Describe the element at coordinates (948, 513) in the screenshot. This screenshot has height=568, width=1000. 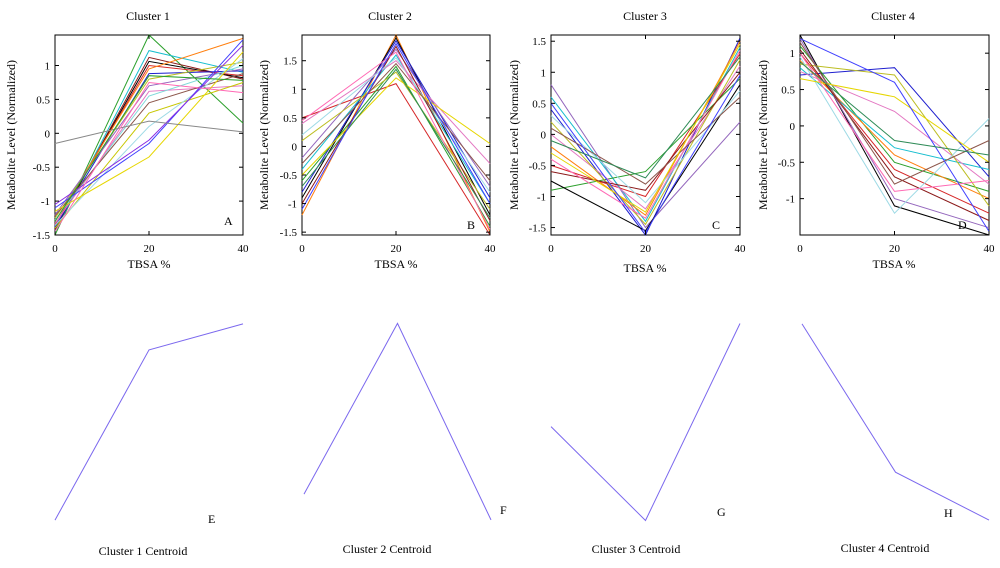
I see `panel-letter: H` at that location.